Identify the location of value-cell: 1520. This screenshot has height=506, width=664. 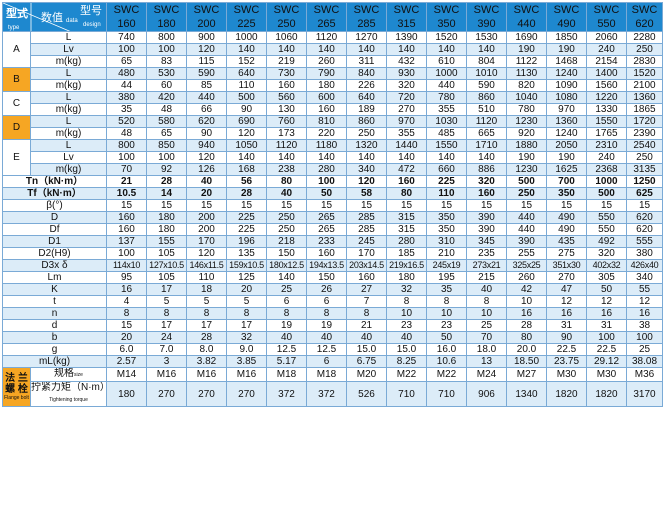
(644, 73).